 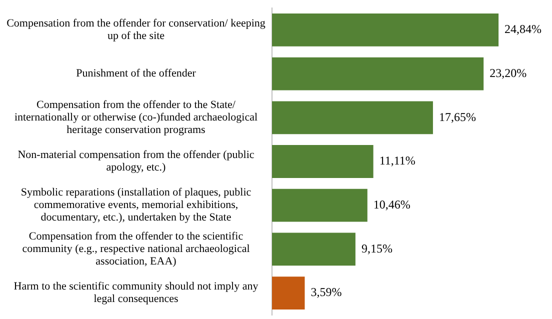 What do you see at coordinates (523, 29) in the screenshot?
I see `data-label: 24,84%` at bounding box center [523, 29].